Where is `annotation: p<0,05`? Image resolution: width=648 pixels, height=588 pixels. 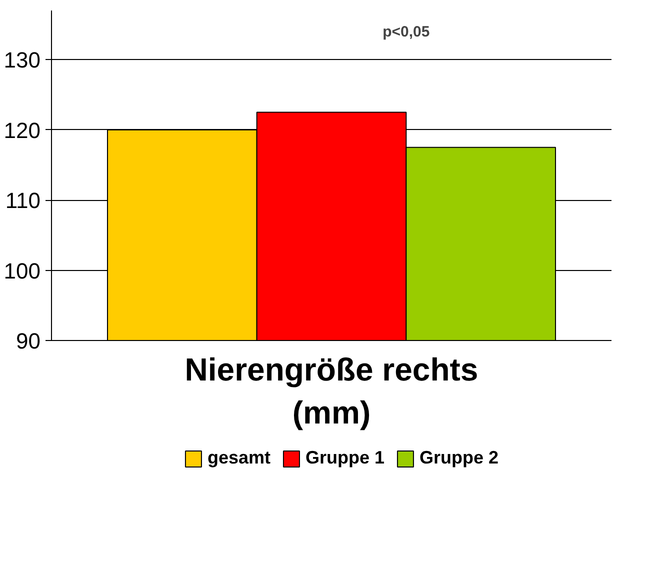
annotation: p<0,05 is located at coordinates (406, 32).